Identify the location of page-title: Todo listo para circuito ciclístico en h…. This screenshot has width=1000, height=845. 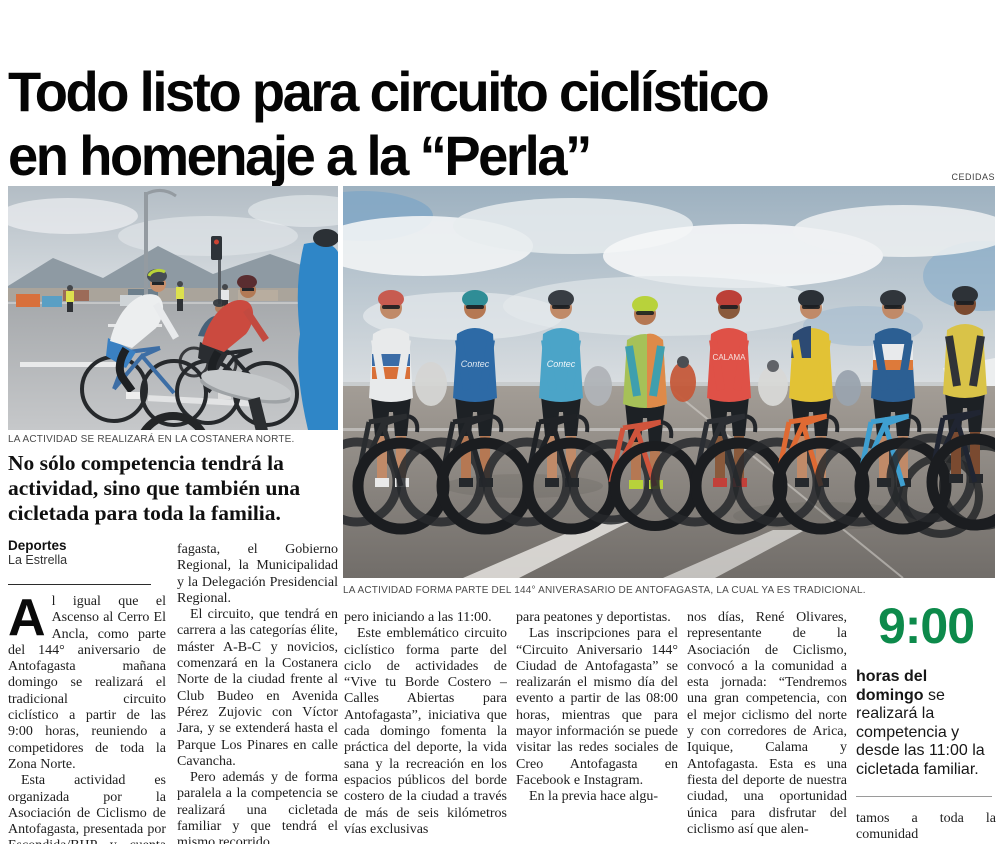
(473, 124).